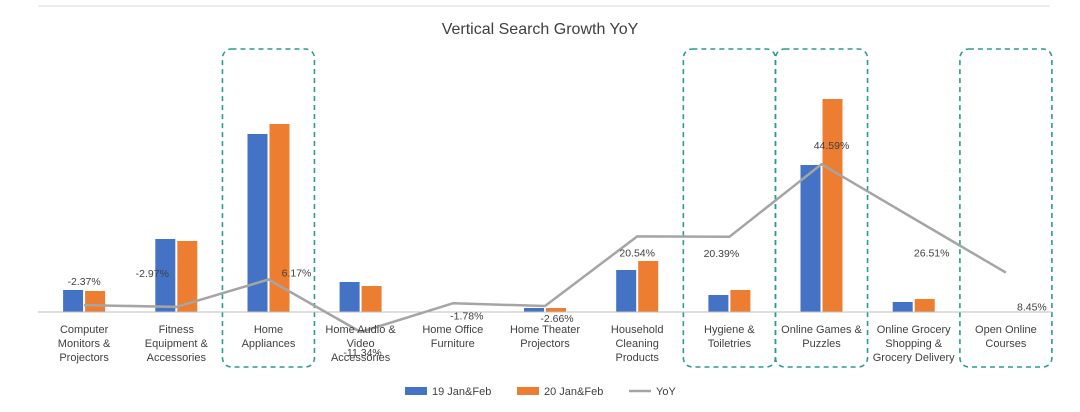  I want to click on bar-20-janandfeb-household-cleaning-products, so click(648, 286).